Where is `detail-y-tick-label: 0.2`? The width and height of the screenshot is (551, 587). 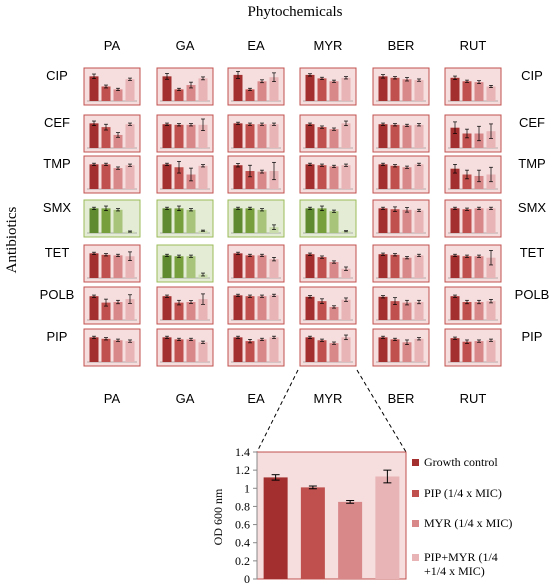 detail-y-tick-label: 0.2 is located at coordinates (242, 561).